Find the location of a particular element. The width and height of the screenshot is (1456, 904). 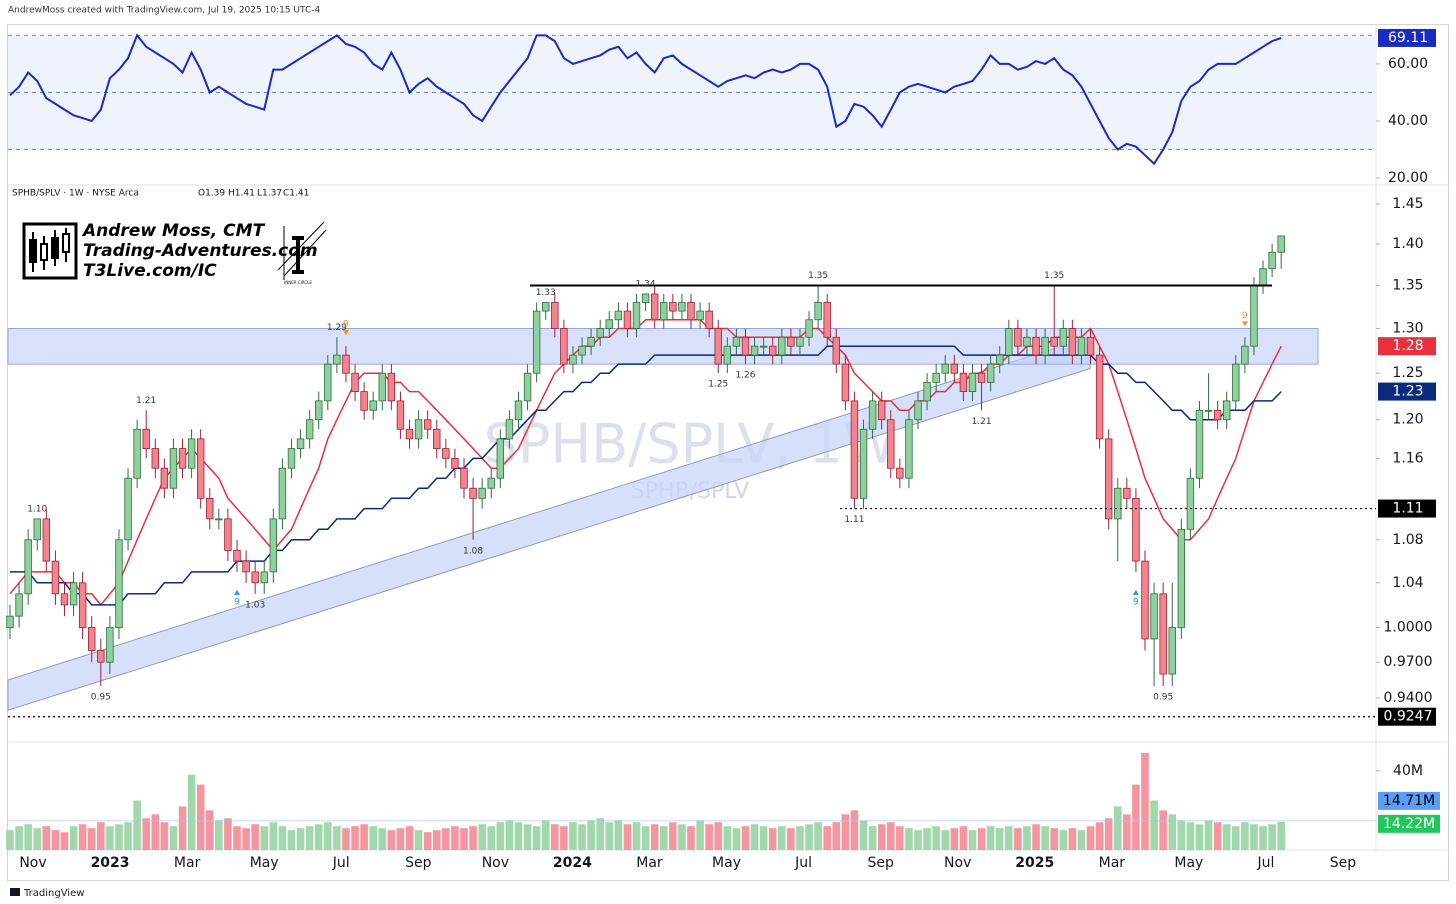

y-tick-label: 1.16 is located at coordinates (1407, 458).